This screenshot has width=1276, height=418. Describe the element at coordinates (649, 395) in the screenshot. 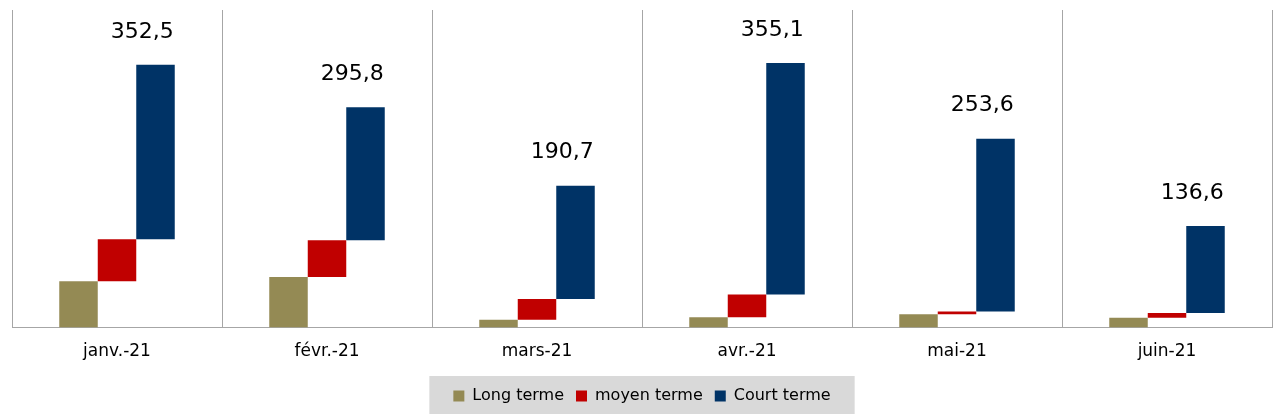

I see `legend-label: moyen terme` at that location.